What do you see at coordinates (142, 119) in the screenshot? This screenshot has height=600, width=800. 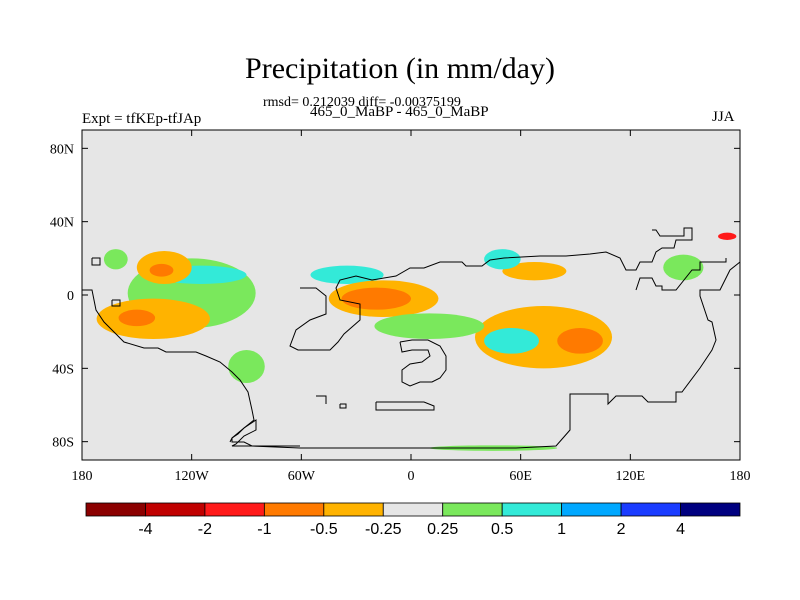 I see `experiment-label: Expt = tfKEp-tfJAp` at bounding box center [142, 119].